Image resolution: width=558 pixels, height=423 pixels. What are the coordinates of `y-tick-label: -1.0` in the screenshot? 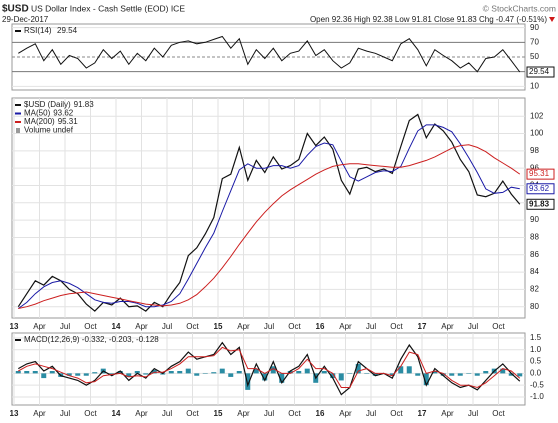 It's located at (537, 396).